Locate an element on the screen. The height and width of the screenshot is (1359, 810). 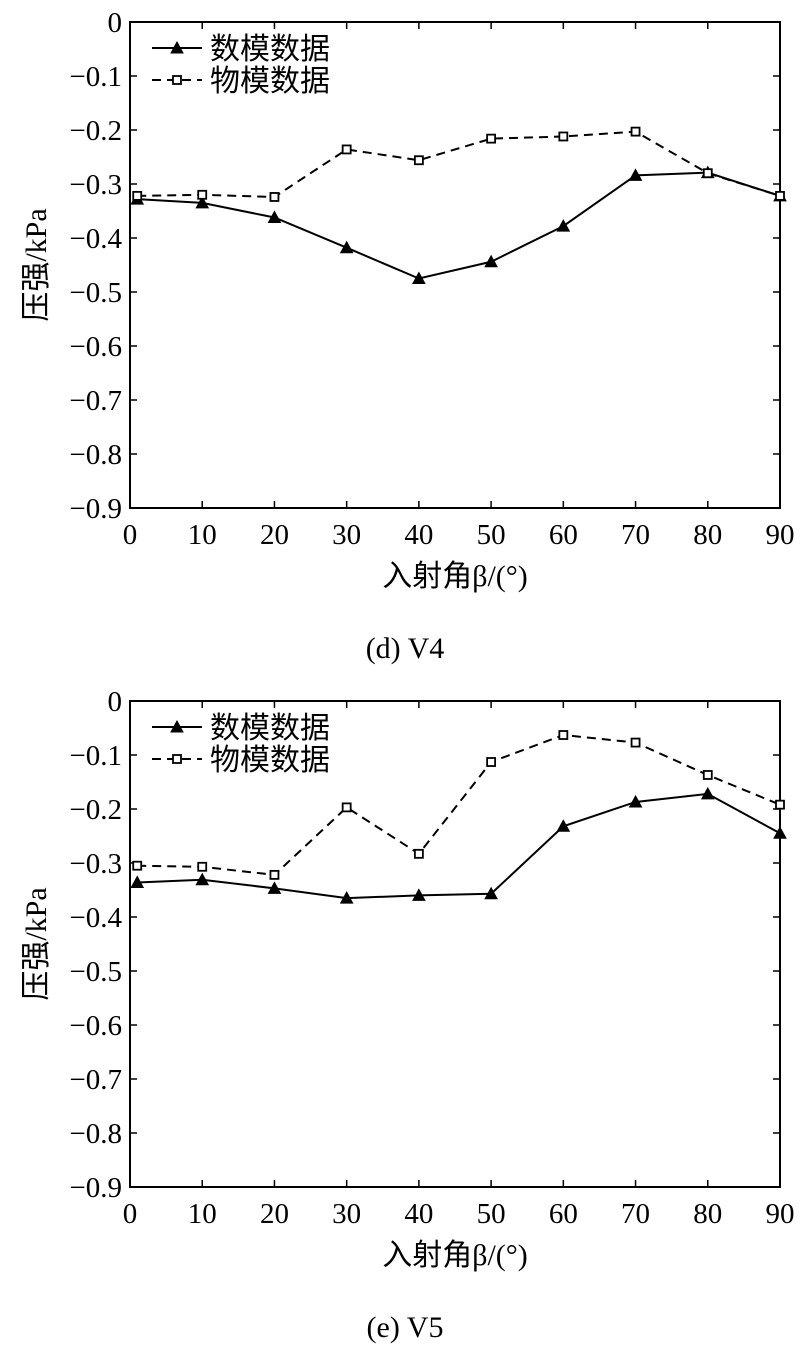
chart-caption: (e) V5 is located at coordinates (405, 1327).